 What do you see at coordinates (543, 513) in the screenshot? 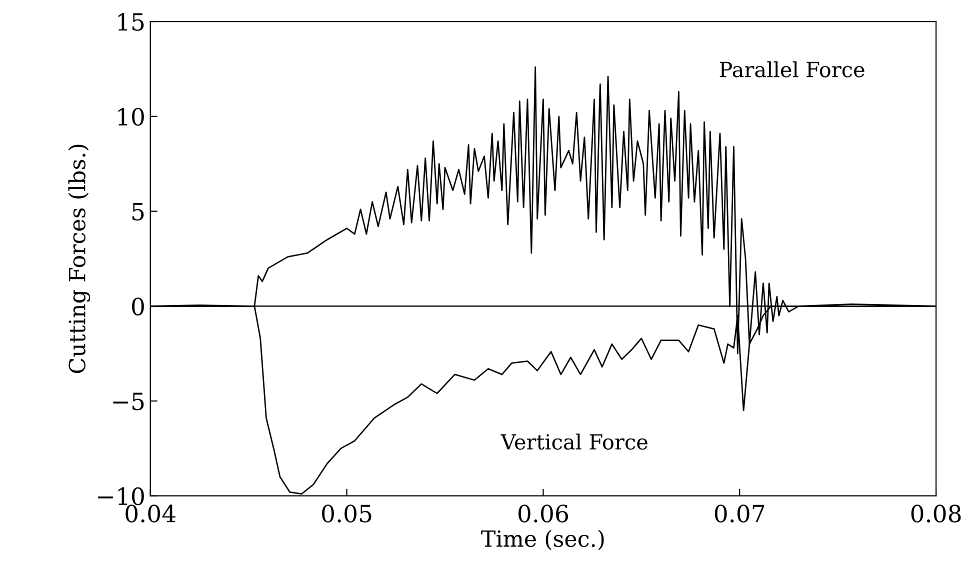
I see `x-tick-label: 0.06` at bounding box center [543, 513].